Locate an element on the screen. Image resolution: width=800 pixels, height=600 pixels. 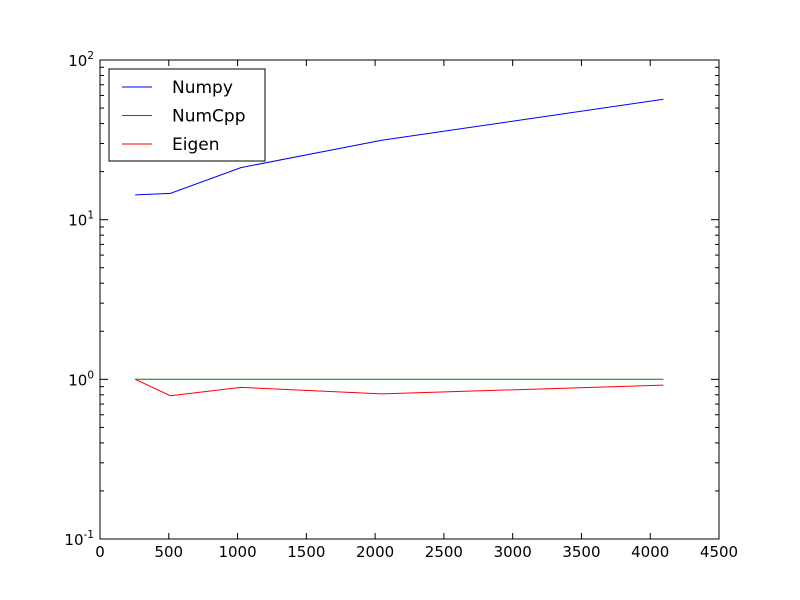
x-tick-label: 500 is located at coordinates (168, 552).